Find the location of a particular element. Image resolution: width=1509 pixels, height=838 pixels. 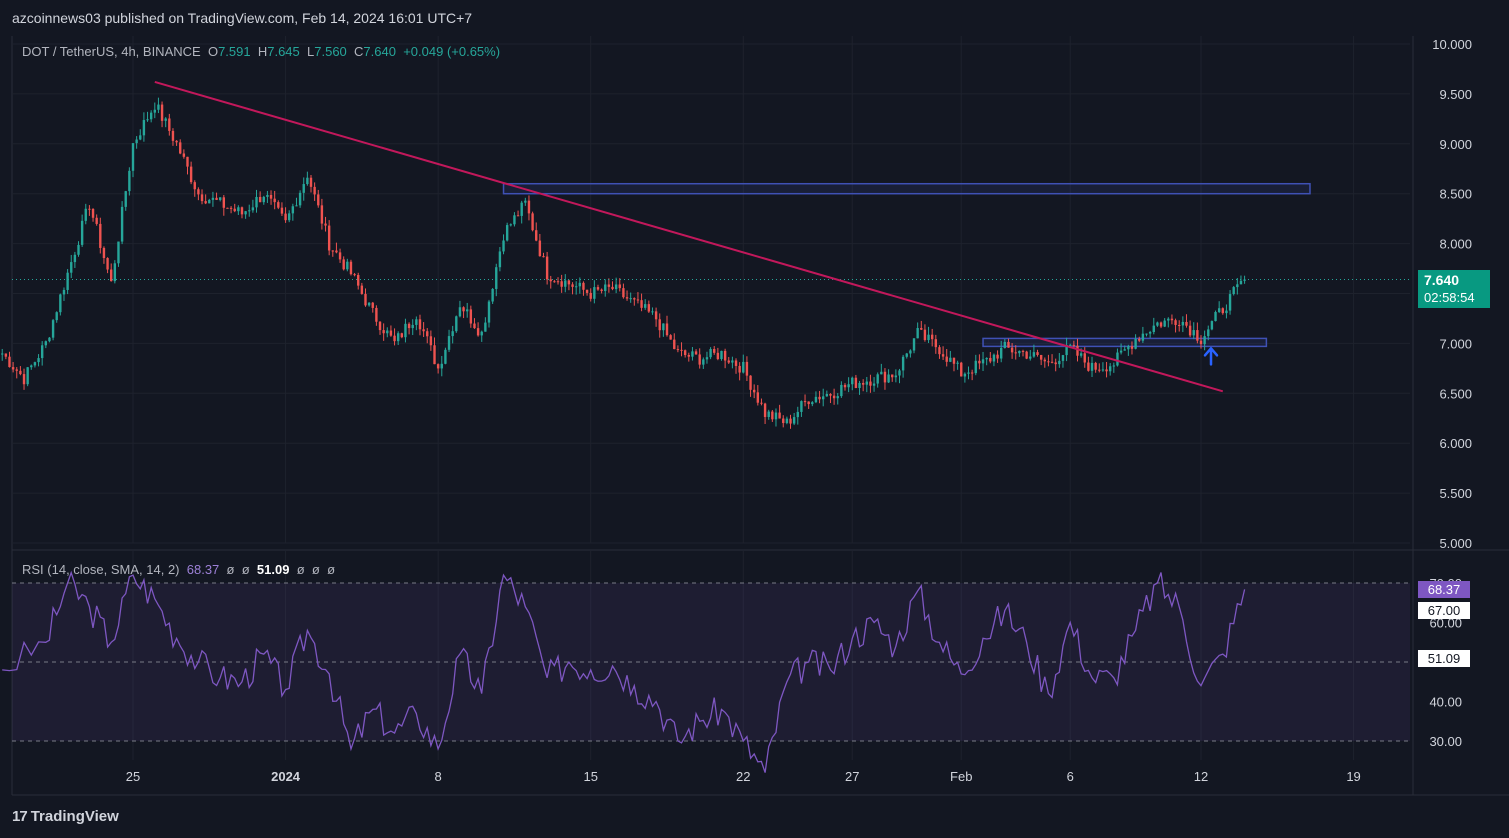

time-tick-label: 22 is located at coordinates (743, 776).